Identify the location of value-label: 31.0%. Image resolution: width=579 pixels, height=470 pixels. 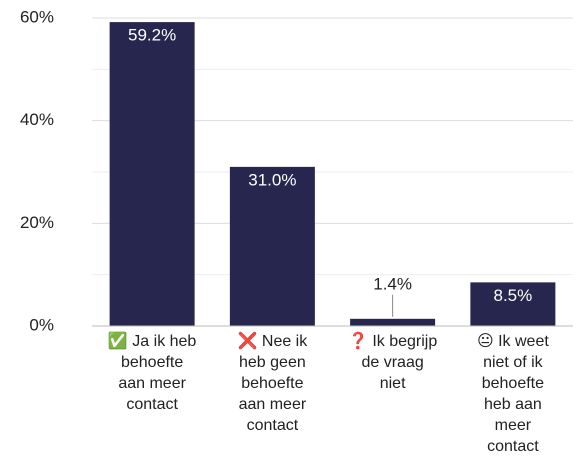
(272, 179).